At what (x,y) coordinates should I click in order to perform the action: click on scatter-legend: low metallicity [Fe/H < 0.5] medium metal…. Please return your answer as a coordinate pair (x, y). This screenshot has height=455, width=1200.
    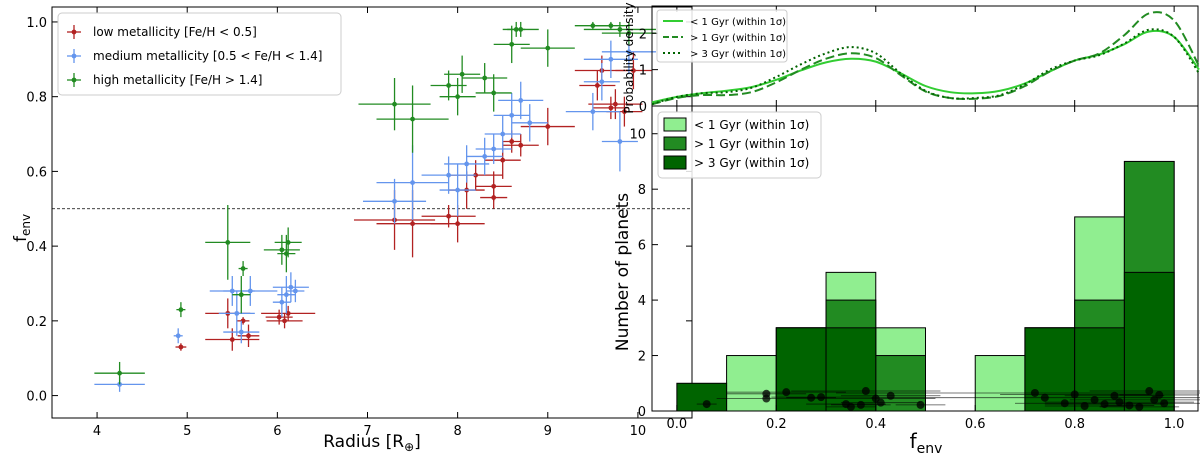
    Looking at the image, I should click on (199, 54).